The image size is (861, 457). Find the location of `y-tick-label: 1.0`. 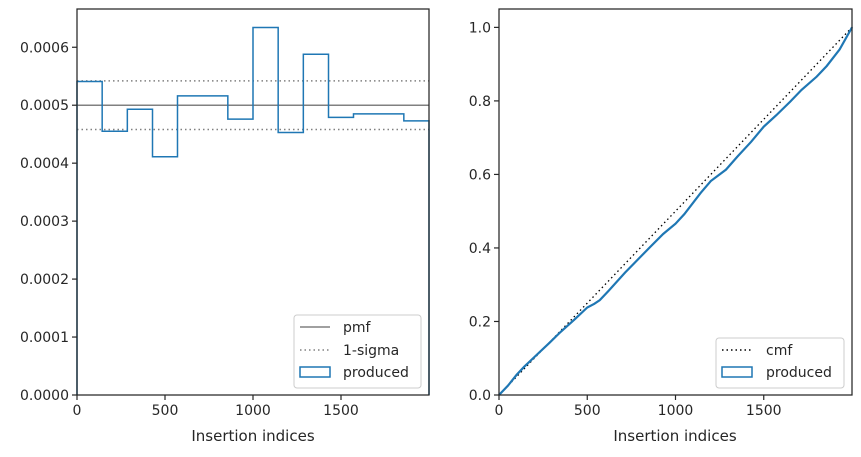

y-tick-label: 1.0 is located at coordinates (480, 28).